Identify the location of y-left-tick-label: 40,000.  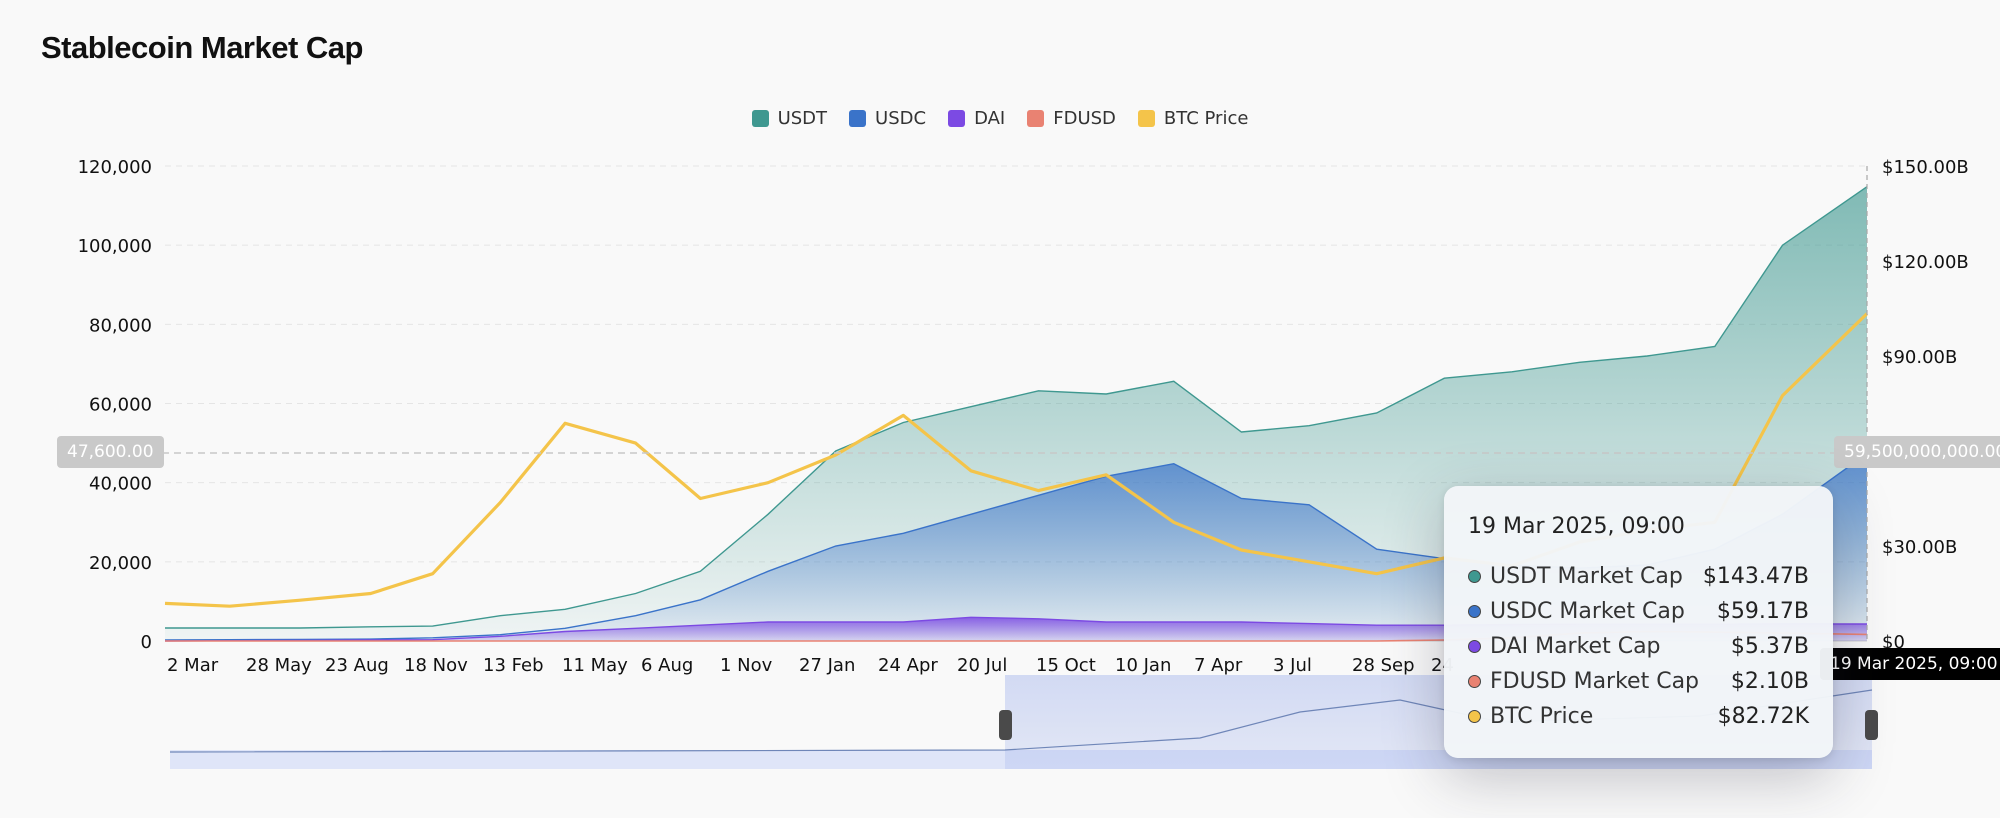
(120, 484).